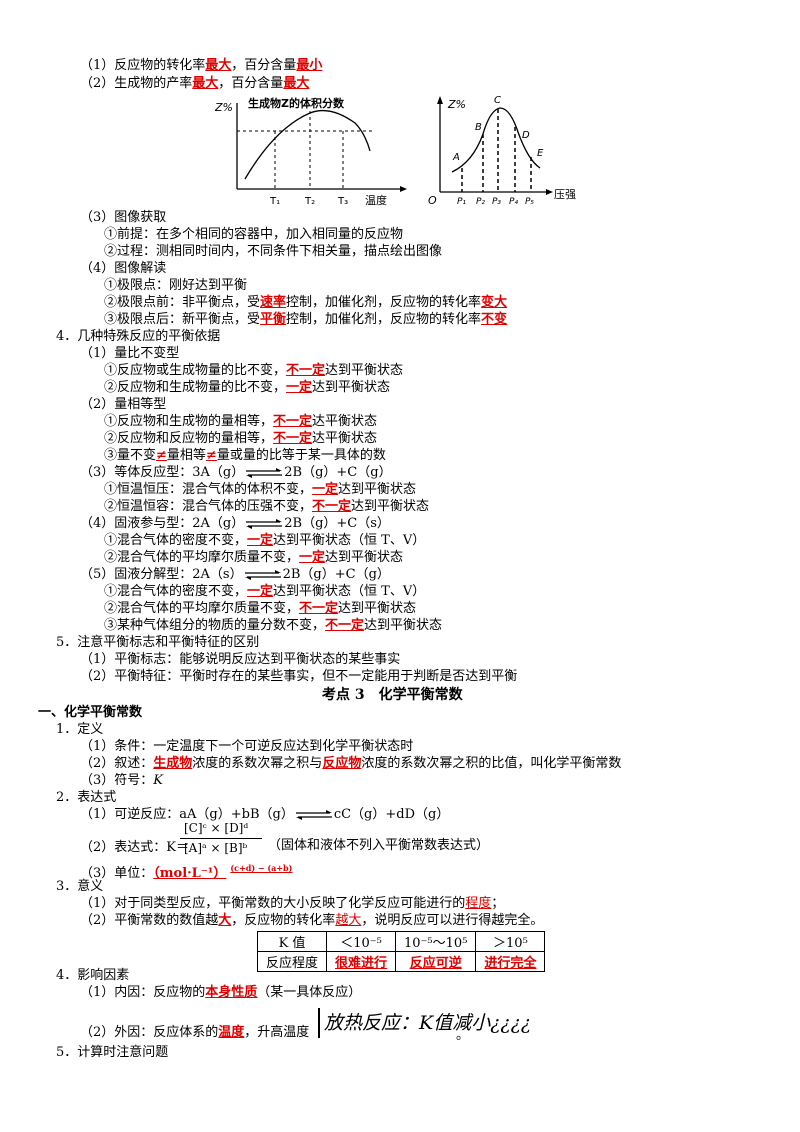 The image size is (800, 1132). Describe the element at coordinates (216, 848) in the screenshot. I see `fraction-denominator: [A]ᵃ × [B]ᵇ` at that location.